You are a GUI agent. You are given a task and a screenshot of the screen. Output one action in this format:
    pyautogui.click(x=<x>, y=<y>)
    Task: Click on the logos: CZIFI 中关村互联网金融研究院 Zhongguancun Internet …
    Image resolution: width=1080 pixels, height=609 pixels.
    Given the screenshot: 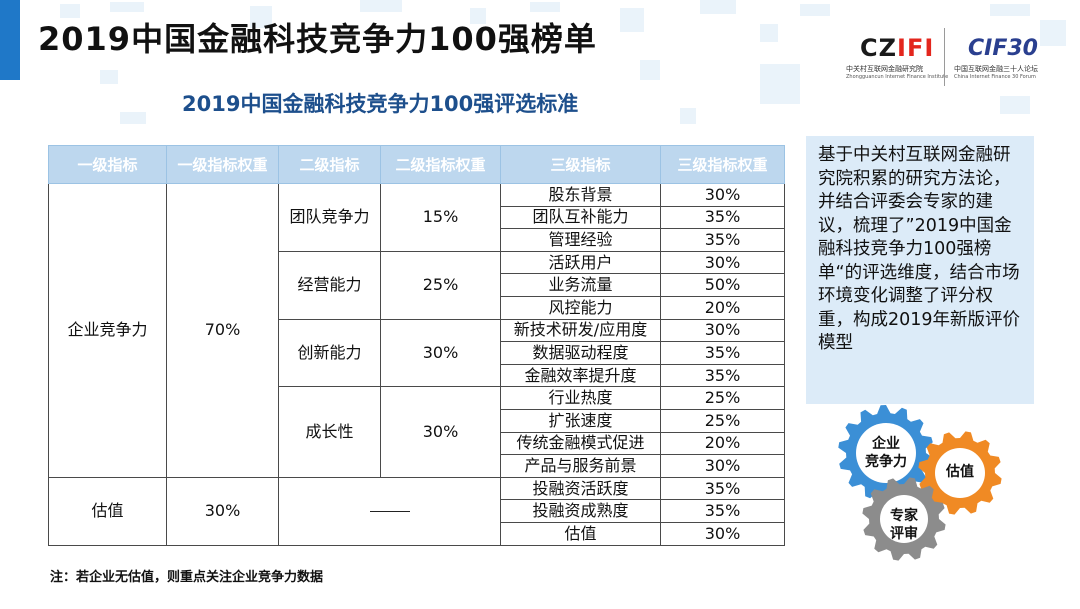 What is the action you would take?
    pyautogui.click(x=960, y=55)
    